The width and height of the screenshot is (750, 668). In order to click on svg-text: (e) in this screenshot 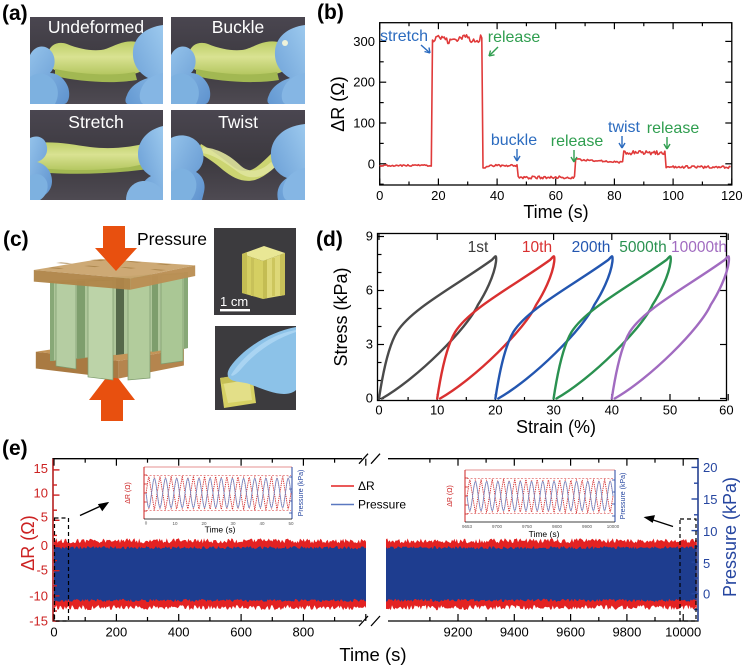, I will do `click(15, 448)`.